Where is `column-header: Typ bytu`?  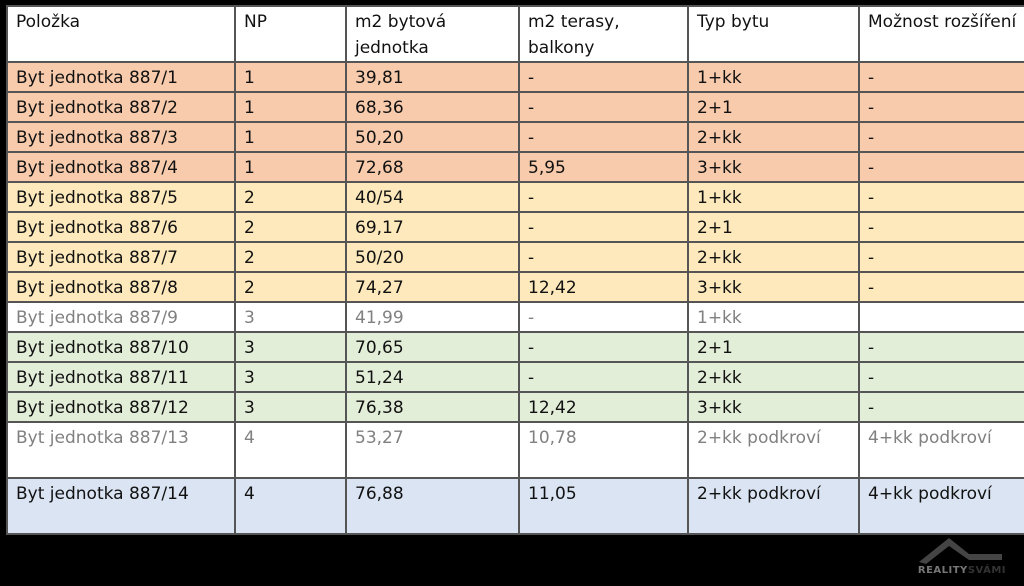
column-header: Typ bytu is located at coordinates (773, 34).